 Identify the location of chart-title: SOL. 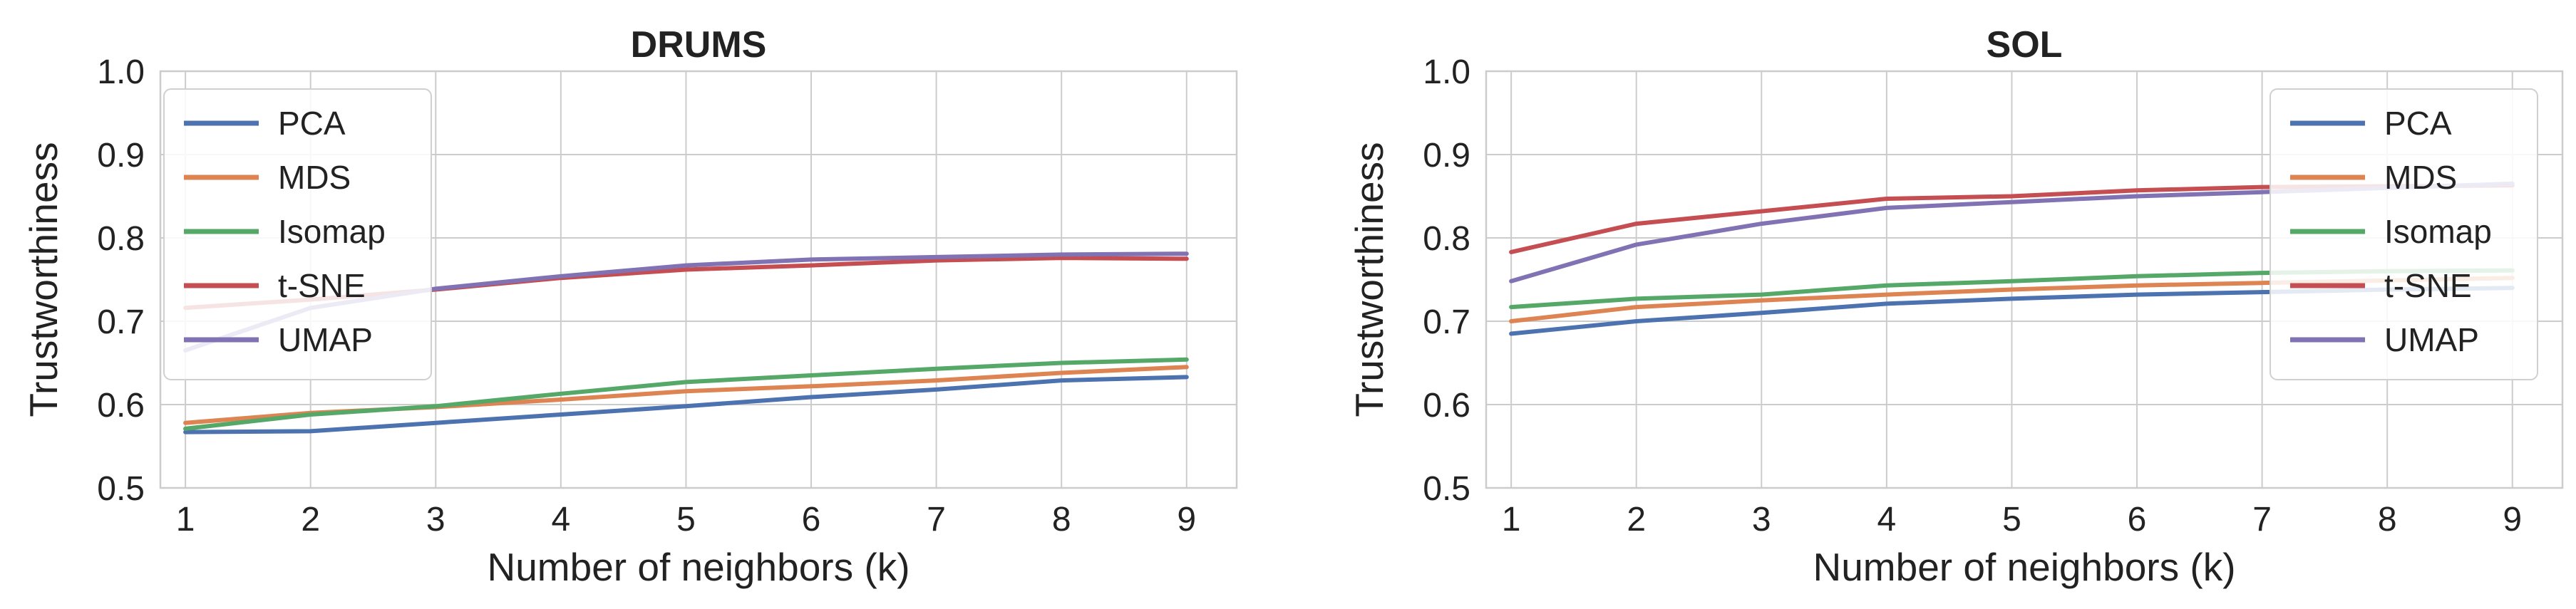
(2025, 45).